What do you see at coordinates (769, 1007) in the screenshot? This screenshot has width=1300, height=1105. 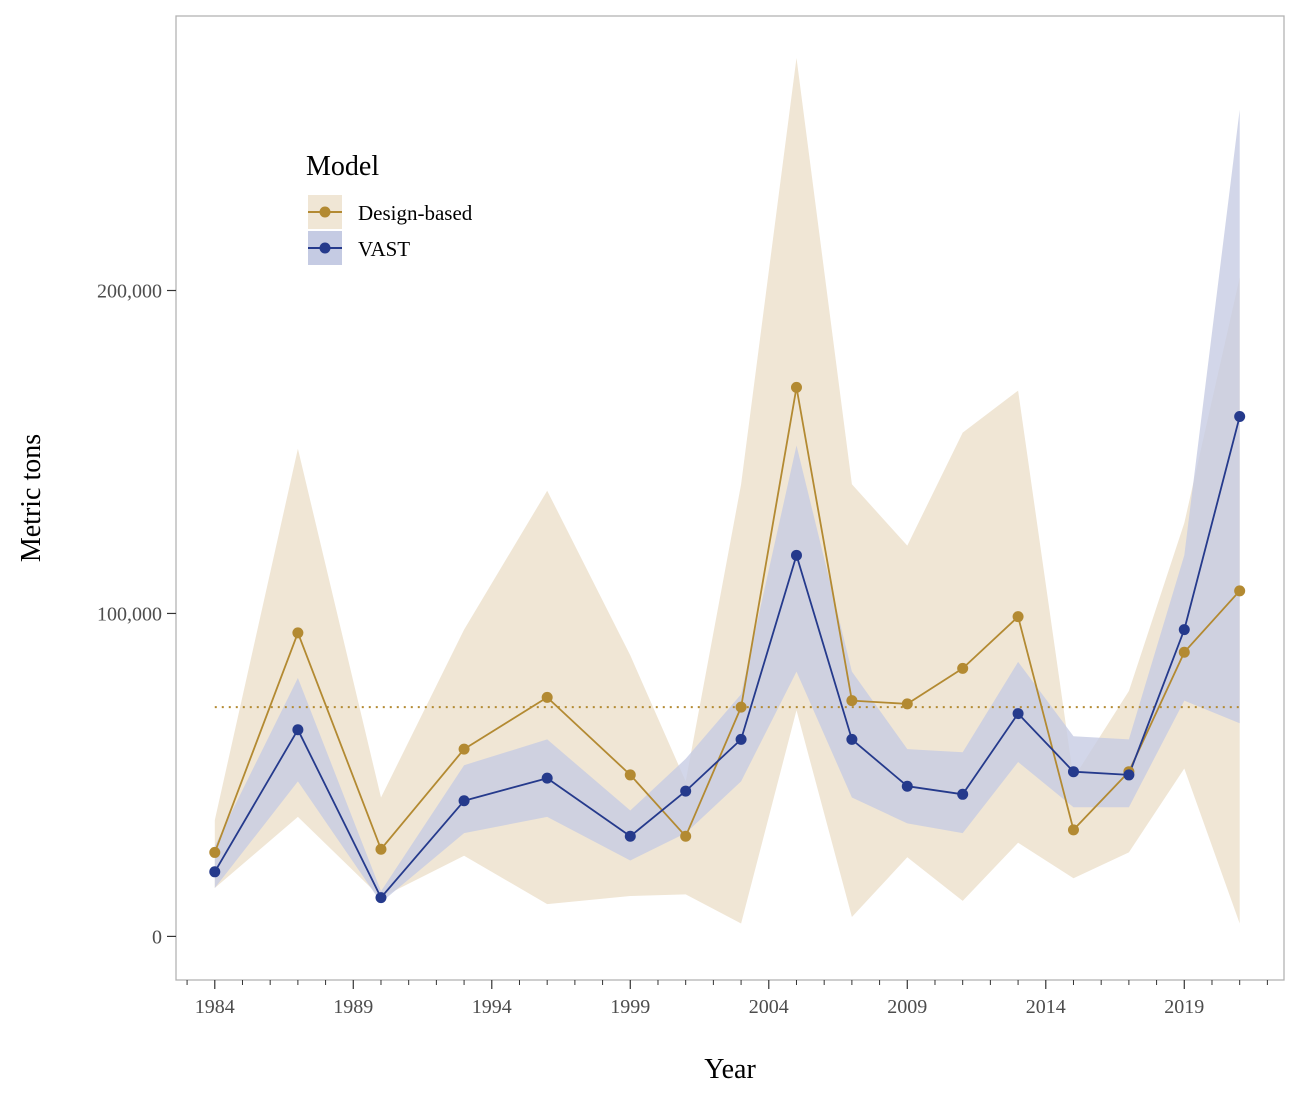 I see `x-tick-label: 2004` at bounding box center [769, 1007].